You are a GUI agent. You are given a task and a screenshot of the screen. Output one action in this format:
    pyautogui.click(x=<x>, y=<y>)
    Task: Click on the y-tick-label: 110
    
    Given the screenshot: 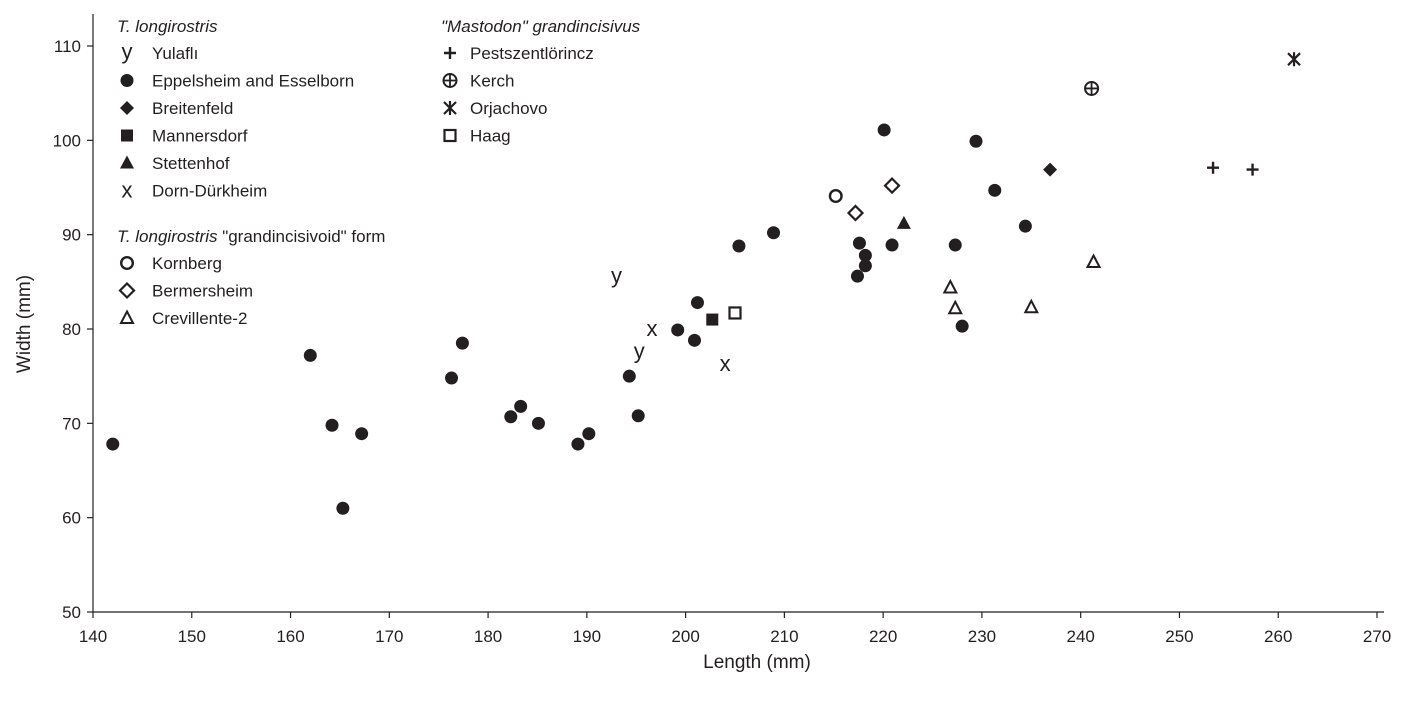 What is the action you would take?
    pyautogui.click(x=67, y=46)
    